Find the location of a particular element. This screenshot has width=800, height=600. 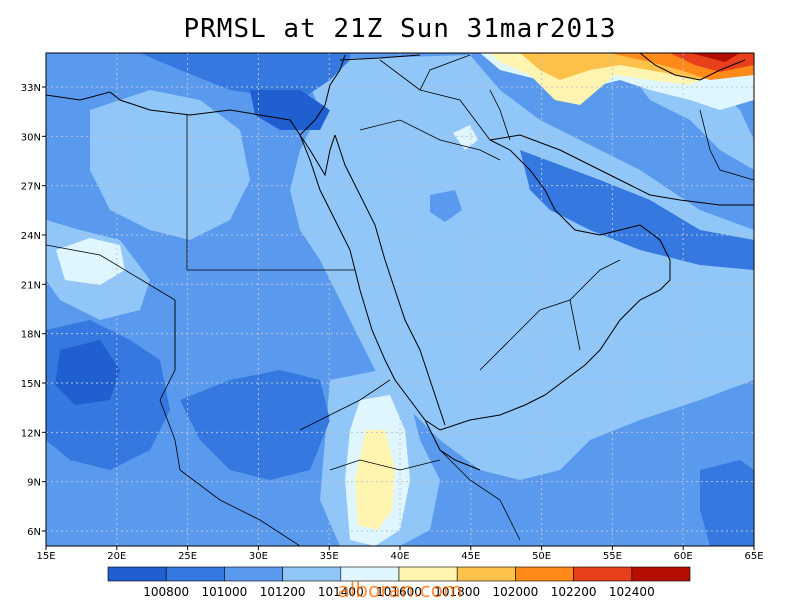

y-tick-label: 33N is located at coordinates (31, 88).